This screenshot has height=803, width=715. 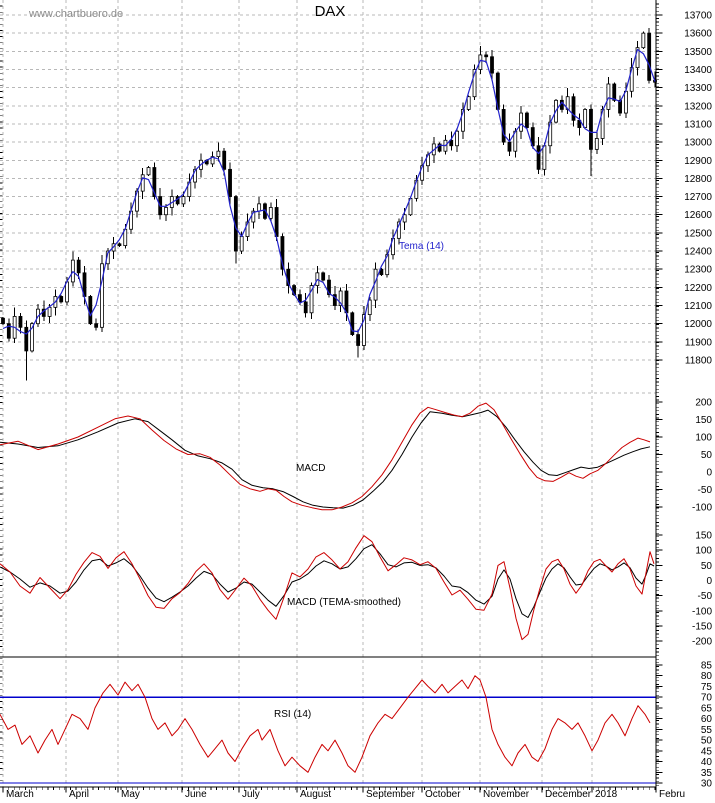 What do you see at coordinates (330, 11) in the screenshot?
I see `page-title: DAX` at bounding box center [330, 11].